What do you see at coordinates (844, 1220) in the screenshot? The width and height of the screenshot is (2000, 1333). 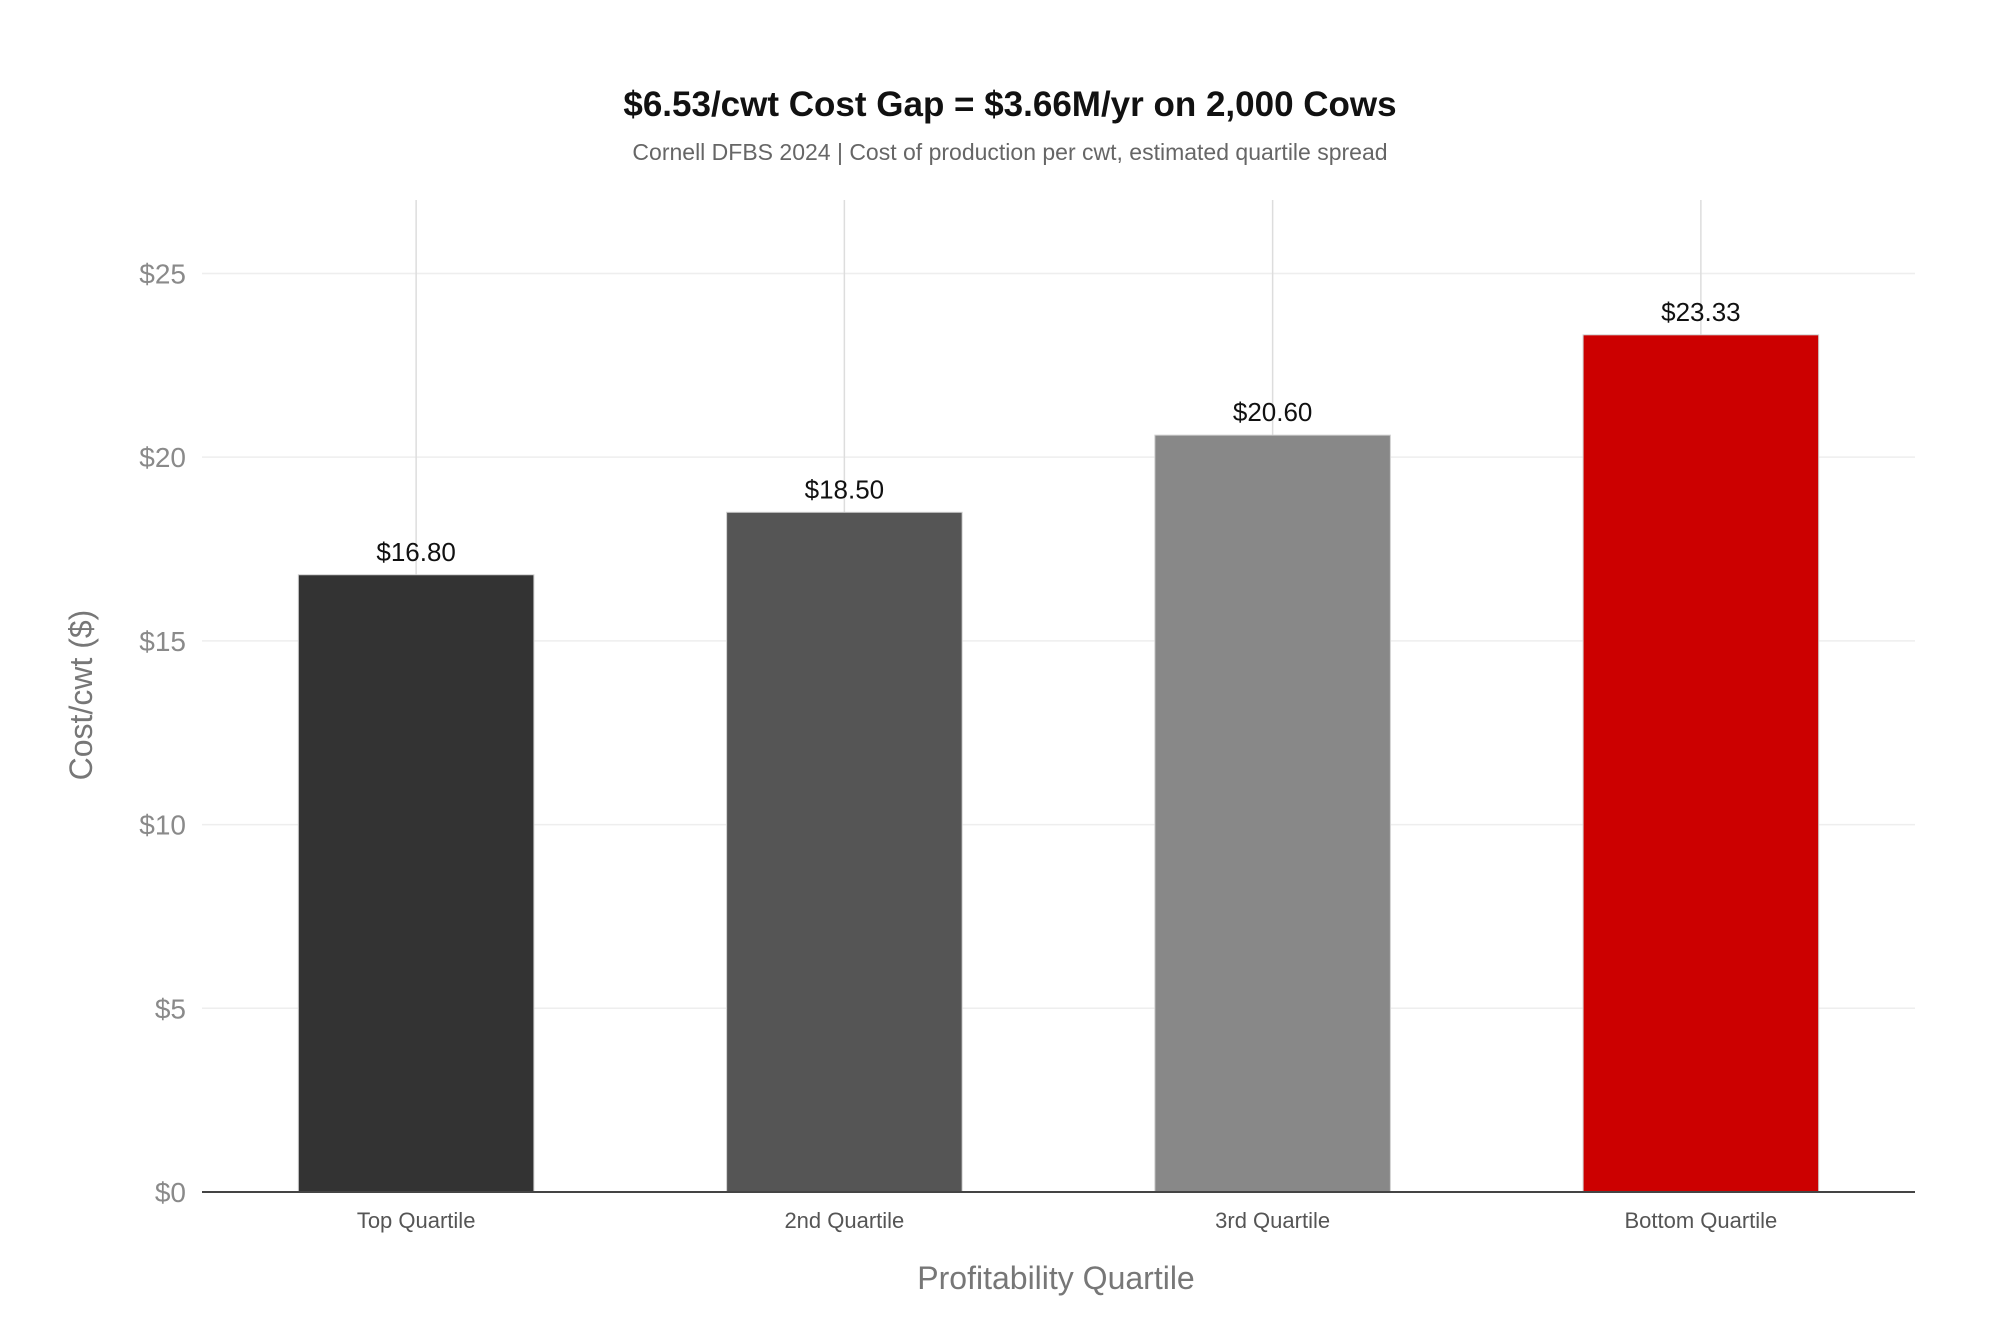 I see `x-tick-label: 2nd Quartile` at bounding box center [844, 1220].